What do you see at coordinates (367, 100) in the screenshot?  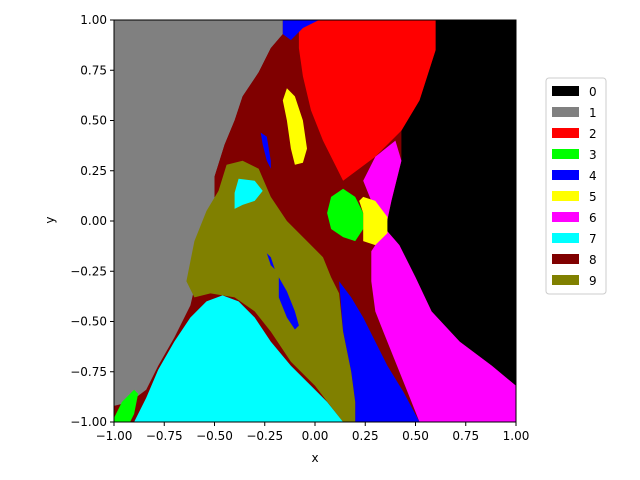 I see `region-2-top` at bounding box center [367, 100].